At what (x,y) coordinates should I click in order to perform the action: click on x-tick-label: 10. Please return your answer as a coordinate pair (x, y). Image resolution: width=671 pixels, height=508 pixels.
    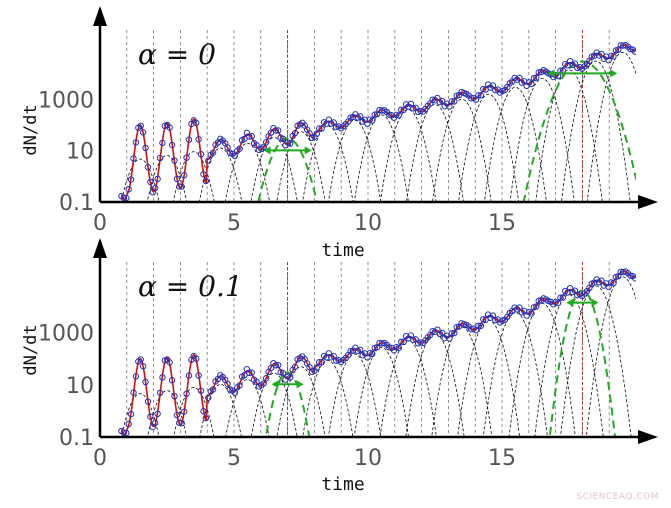
    Looking at the image, I should click on (368, 458).